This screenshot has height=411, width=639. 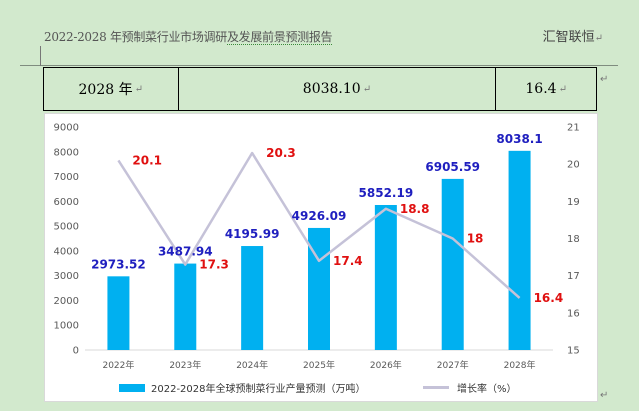 I want to click on line-value-label: 18, so click(x=475, y=239).